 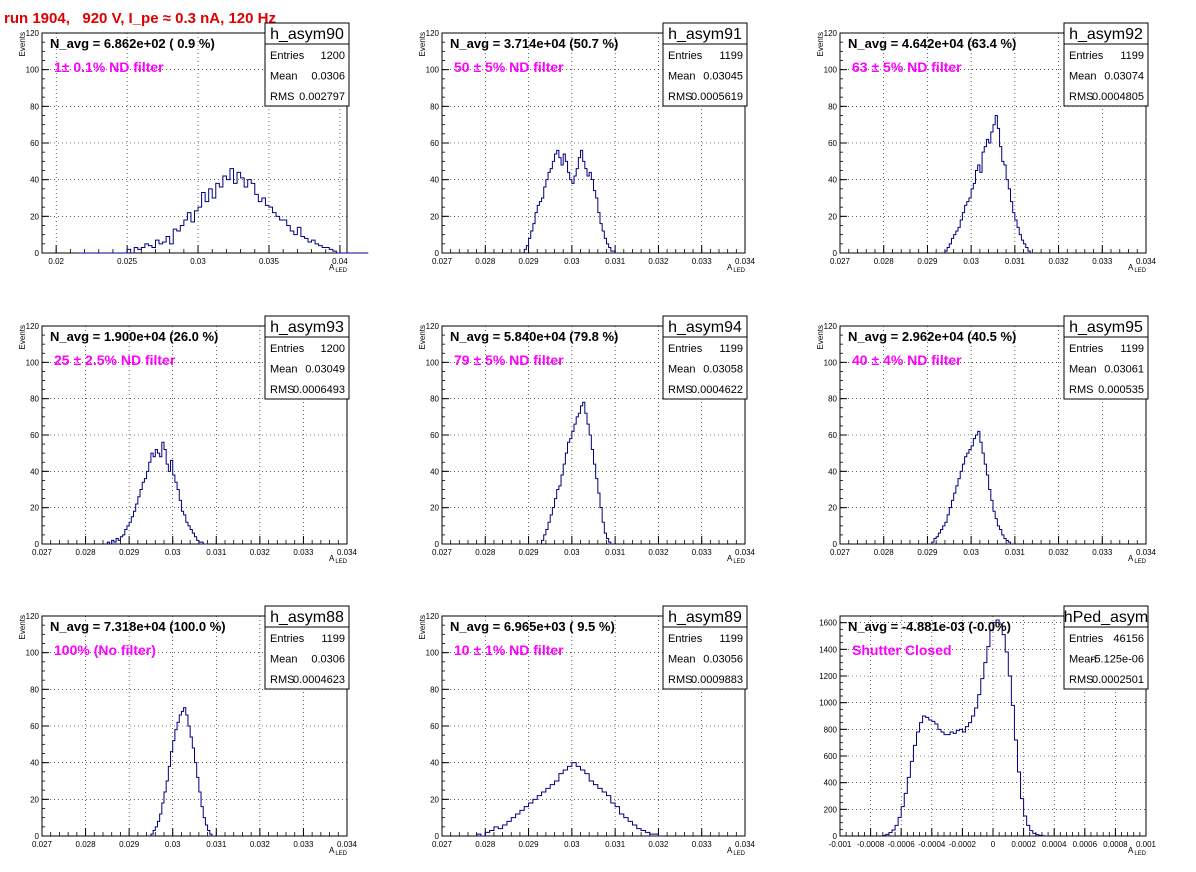 What do you see at coordinates (705, 34) in the screenshot?
I see `stats-title: h_asym91` at bounding box center [705, 34].